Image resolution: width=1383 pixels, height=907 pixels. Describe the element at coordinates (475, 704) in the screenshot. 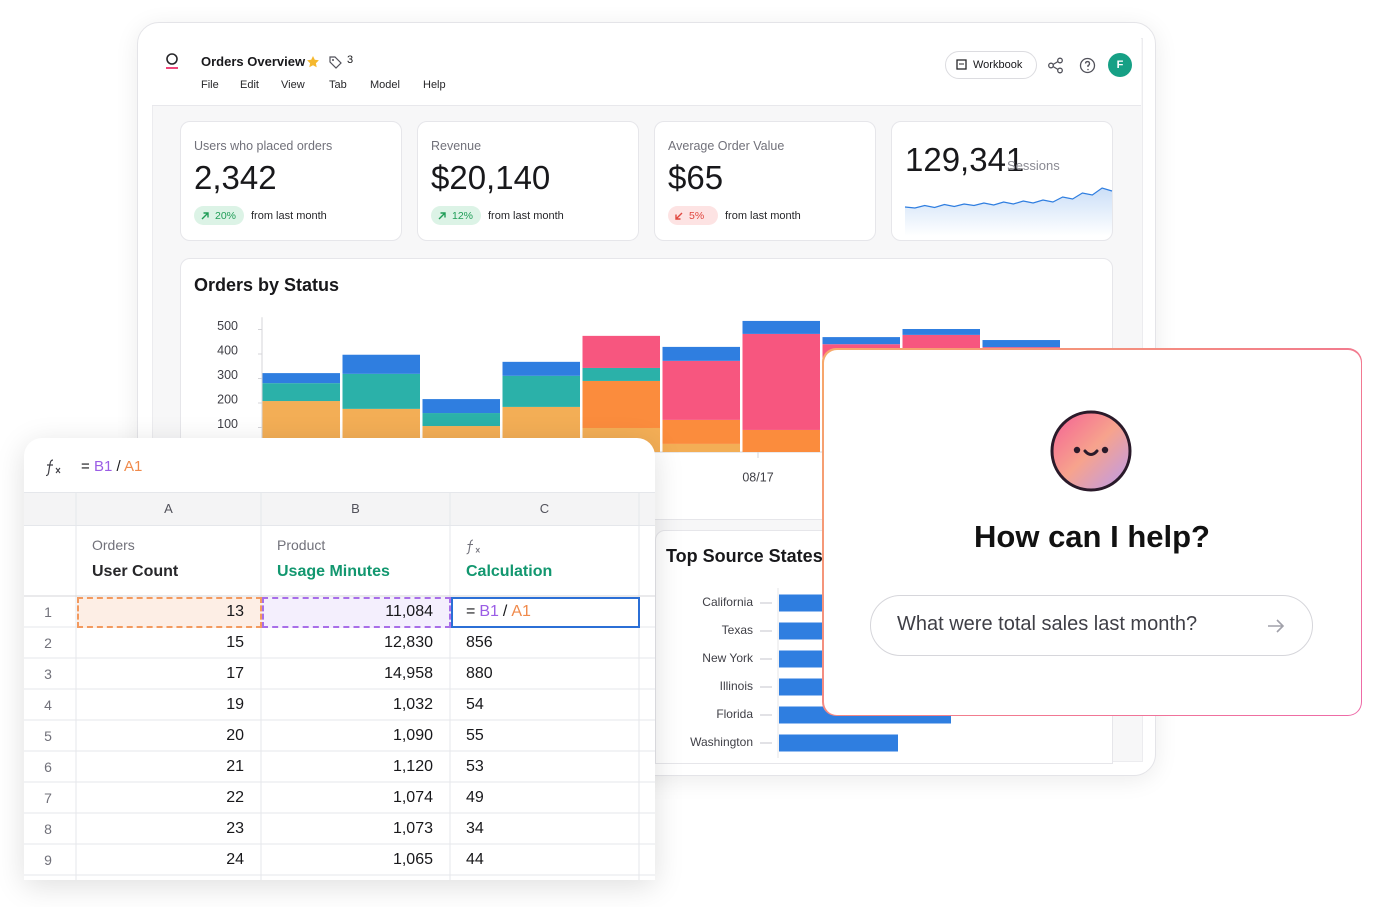

I see `cell: 54` at that location.